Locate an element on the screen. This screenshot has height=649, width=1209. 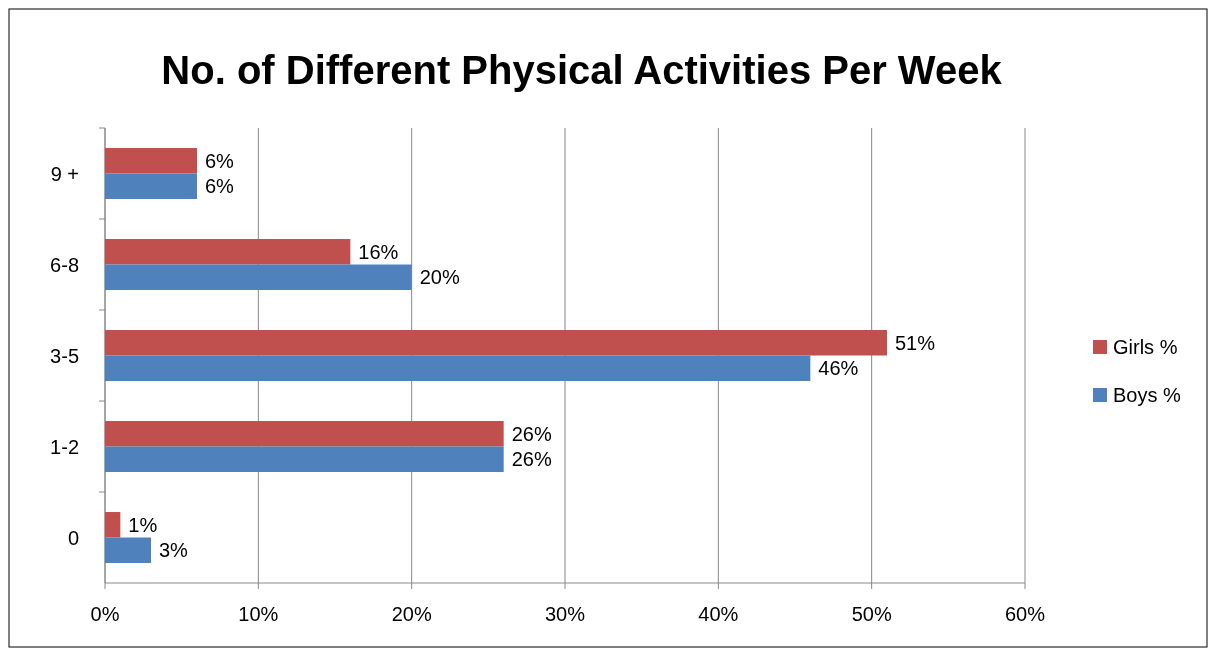
y-tick-label: 3-5 is located at coordinates (64, 355).